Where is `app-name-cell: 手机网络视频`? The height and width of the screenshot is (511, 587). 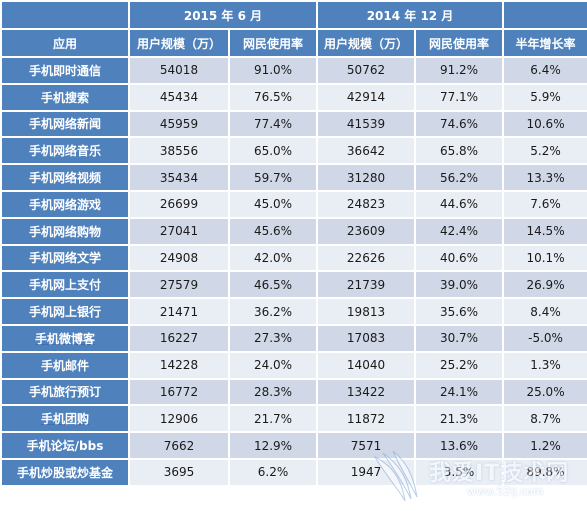
app-name-cell: 手机网络视频 is located at coordinates (65, 177).